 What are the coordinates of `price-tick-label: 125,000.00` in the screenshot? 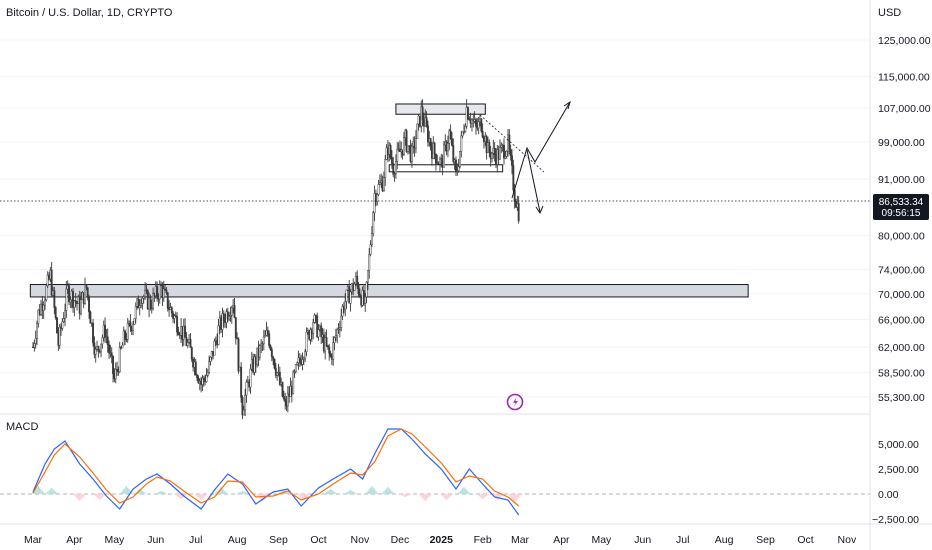 It's located at (904, 41).